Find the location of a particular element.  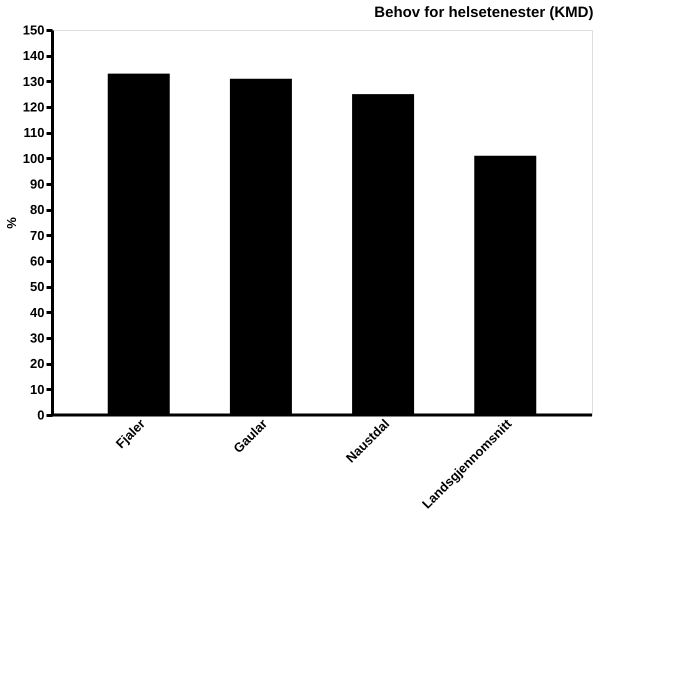

y-tick-label: 50 is located at coordinates (37, 286).